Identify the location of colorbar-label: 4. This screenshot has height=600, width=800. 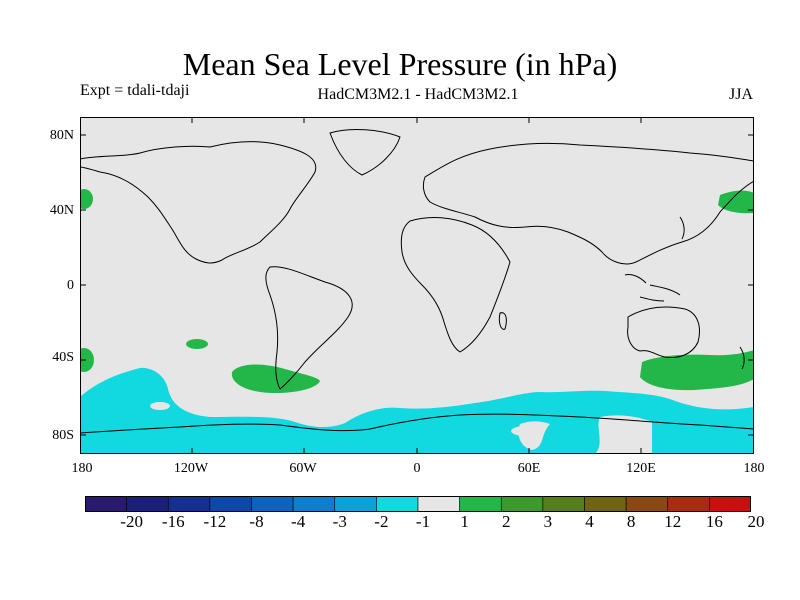
(589, 521).